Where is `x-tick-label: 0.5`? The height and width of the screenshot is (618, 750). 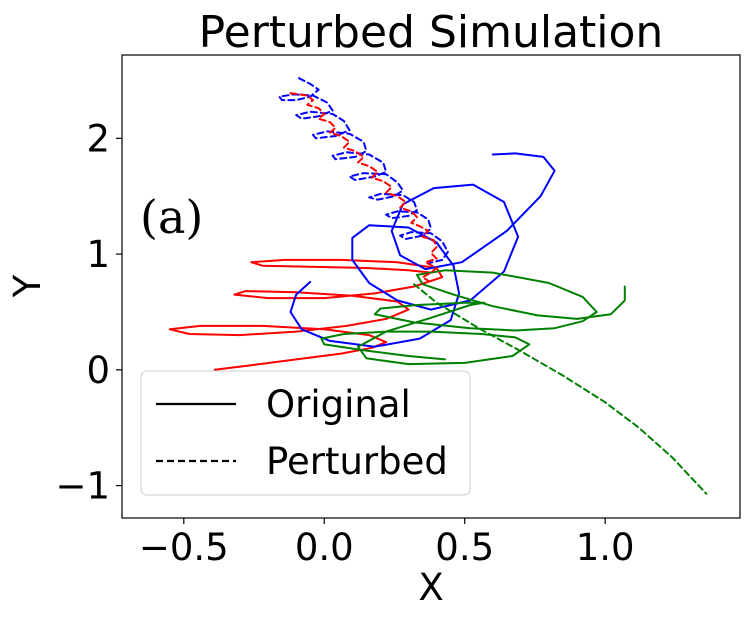 x-tick-label: 0.5 is located at coordinates (464, 547).